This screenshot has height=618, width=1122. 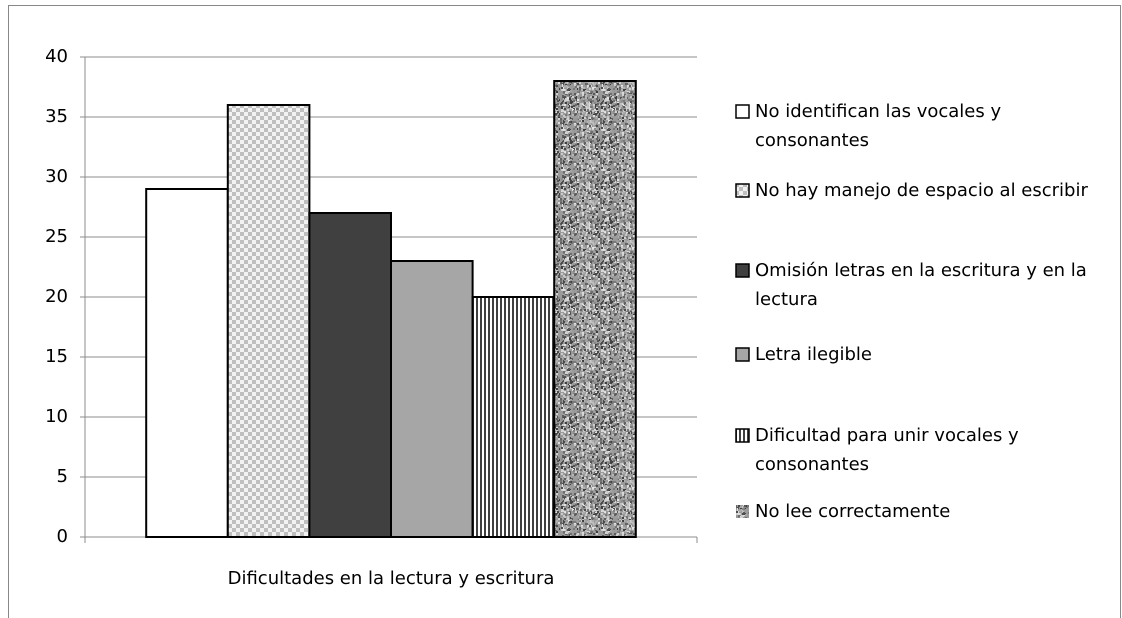 I want to click on legend-item: Letra ilegible, so click(x=925, y=354).